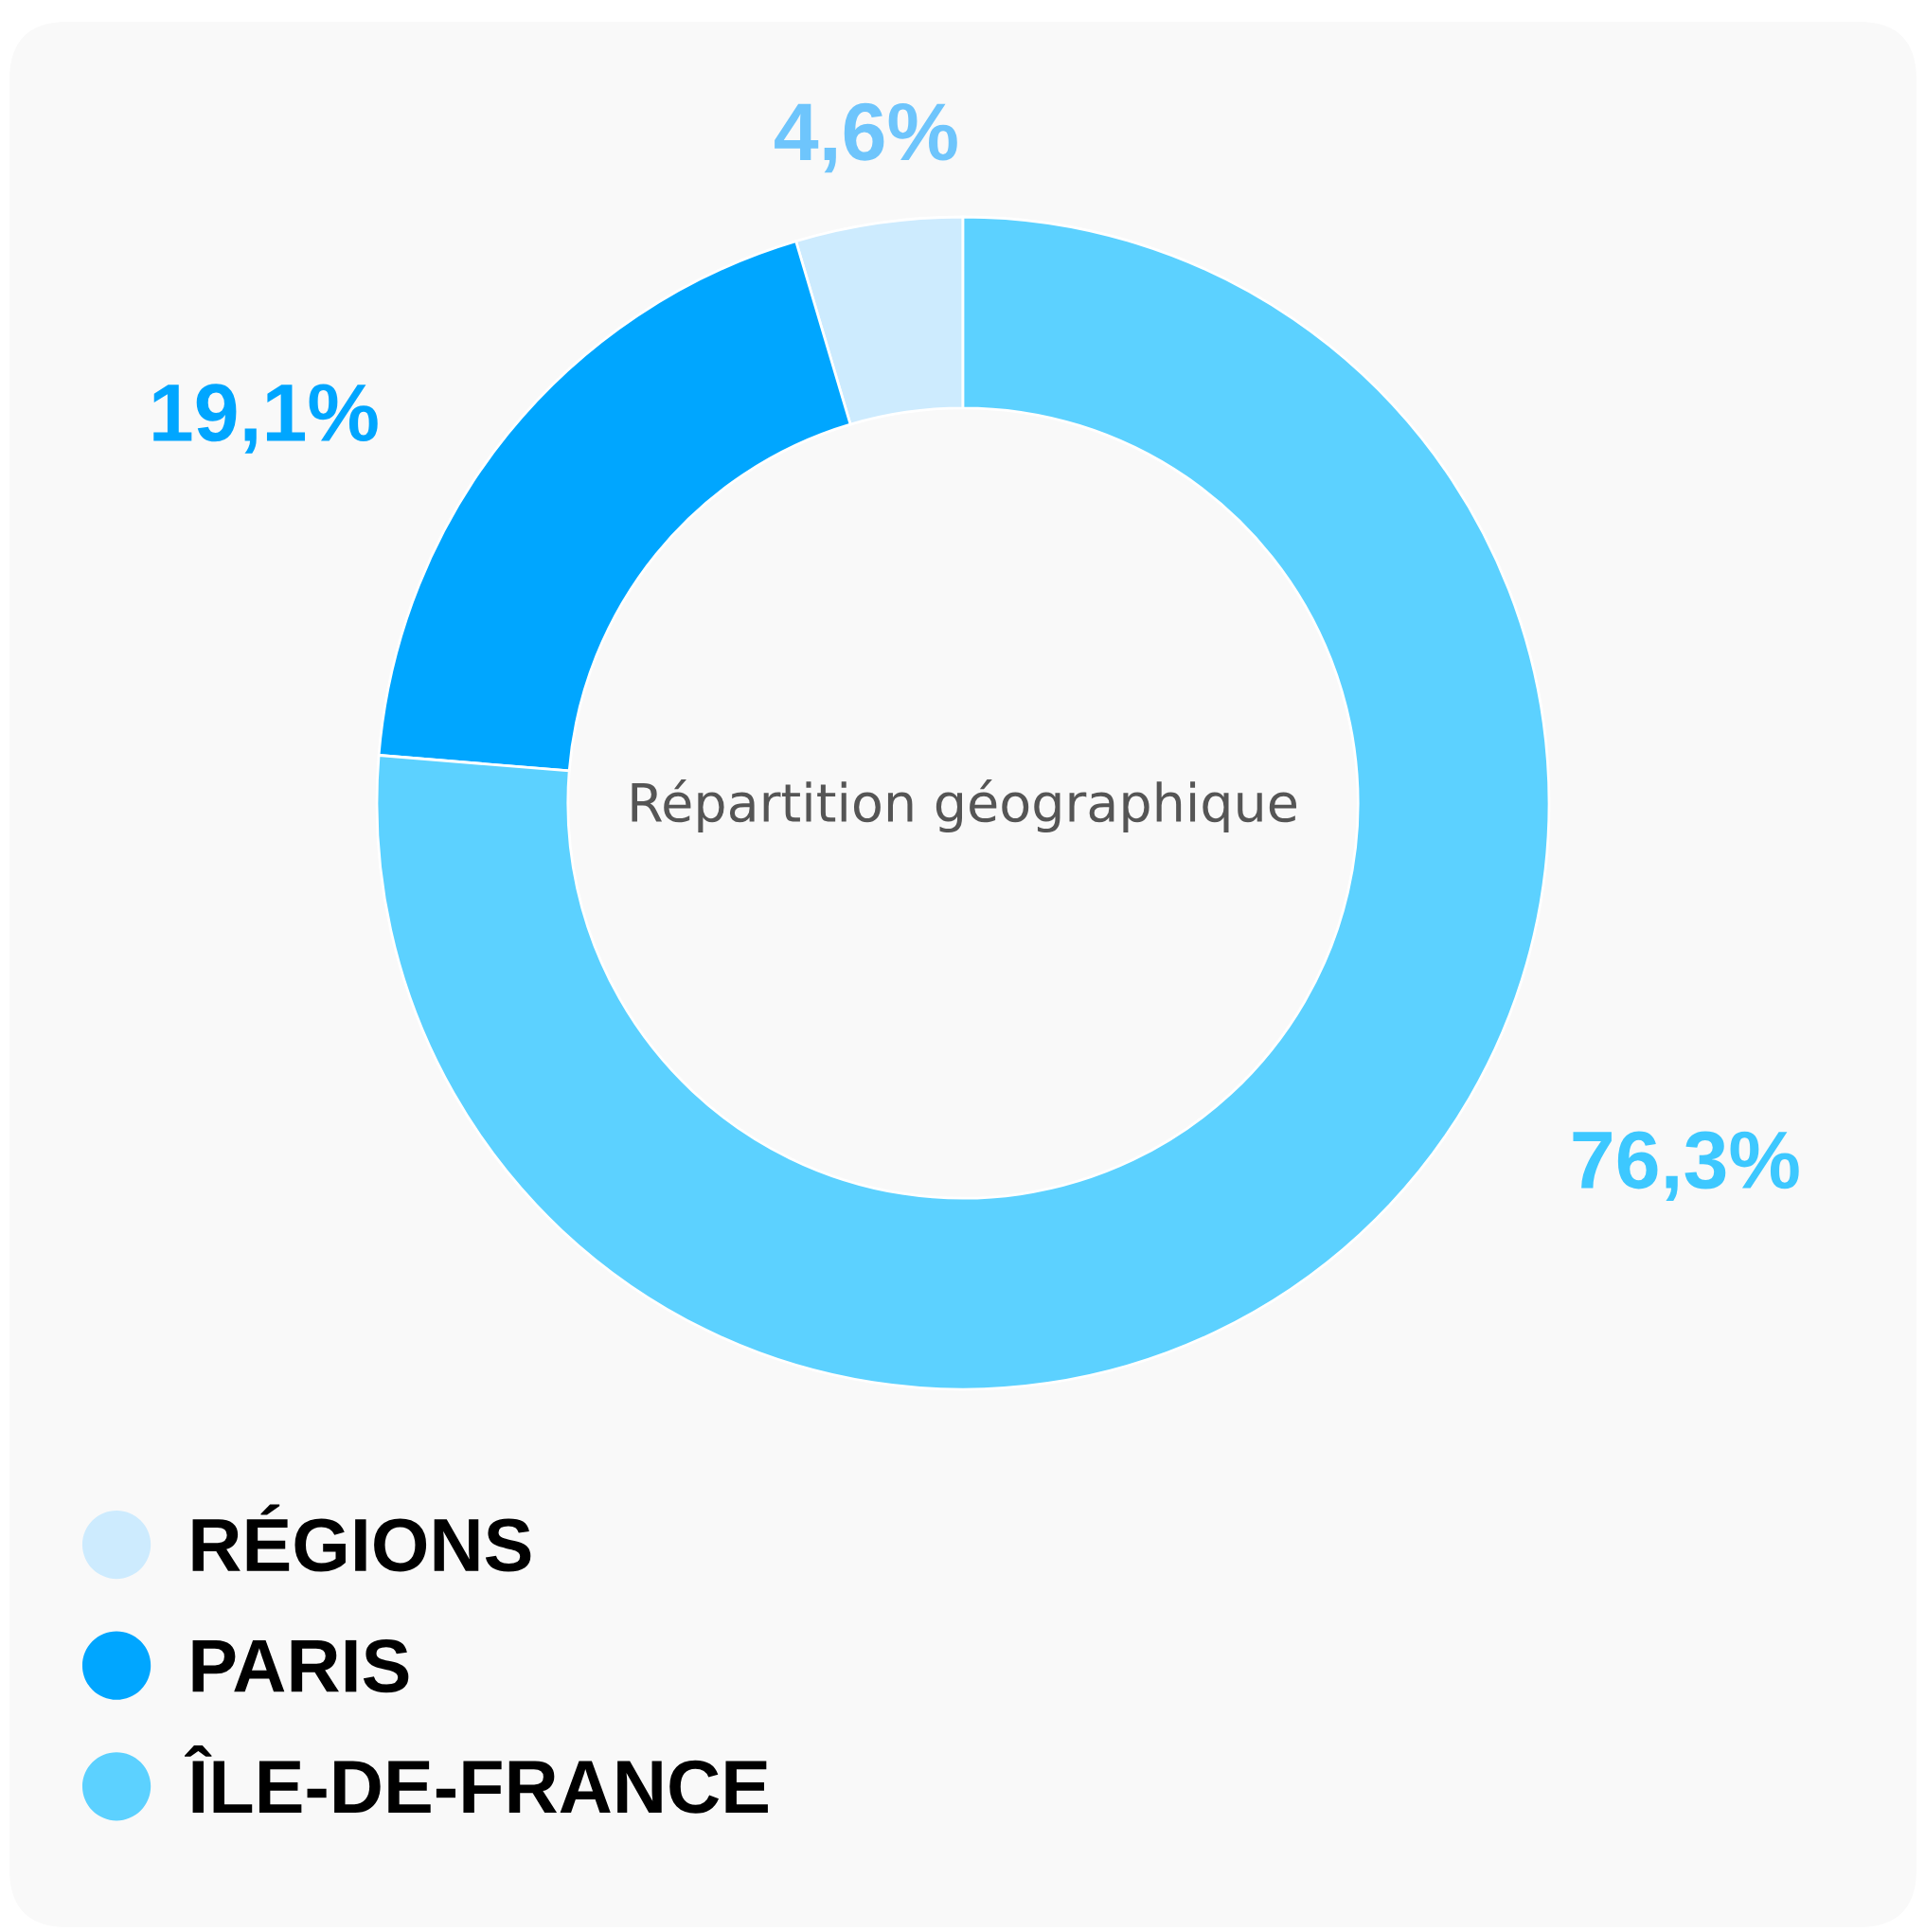 The image size is (1925, 1932). What do you see at coordinates (362, 1538) in the screenshot?
I see `legend-label: RÉGIONS` at bounding box center [362, 1538].